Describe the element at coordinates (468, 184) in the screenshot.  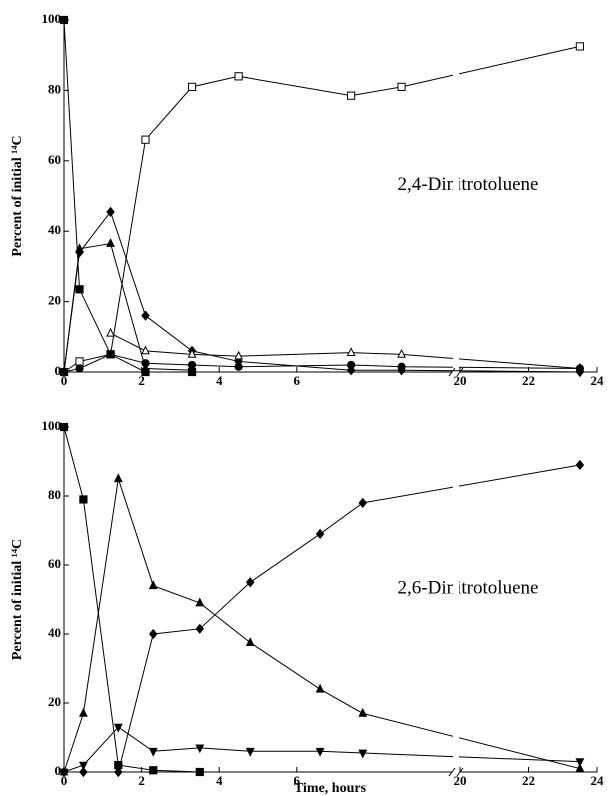
I see `annotation: 2,4-Dinitrotoluene` at that location.